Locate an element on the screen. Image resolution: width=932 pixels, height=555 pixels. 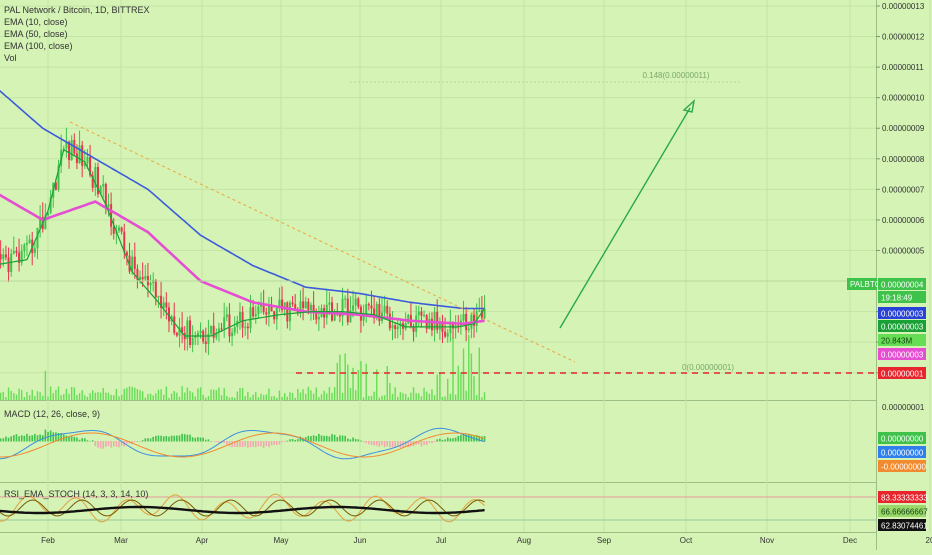
symbol-tag: PALBTC is located at coordinates (865, 284).